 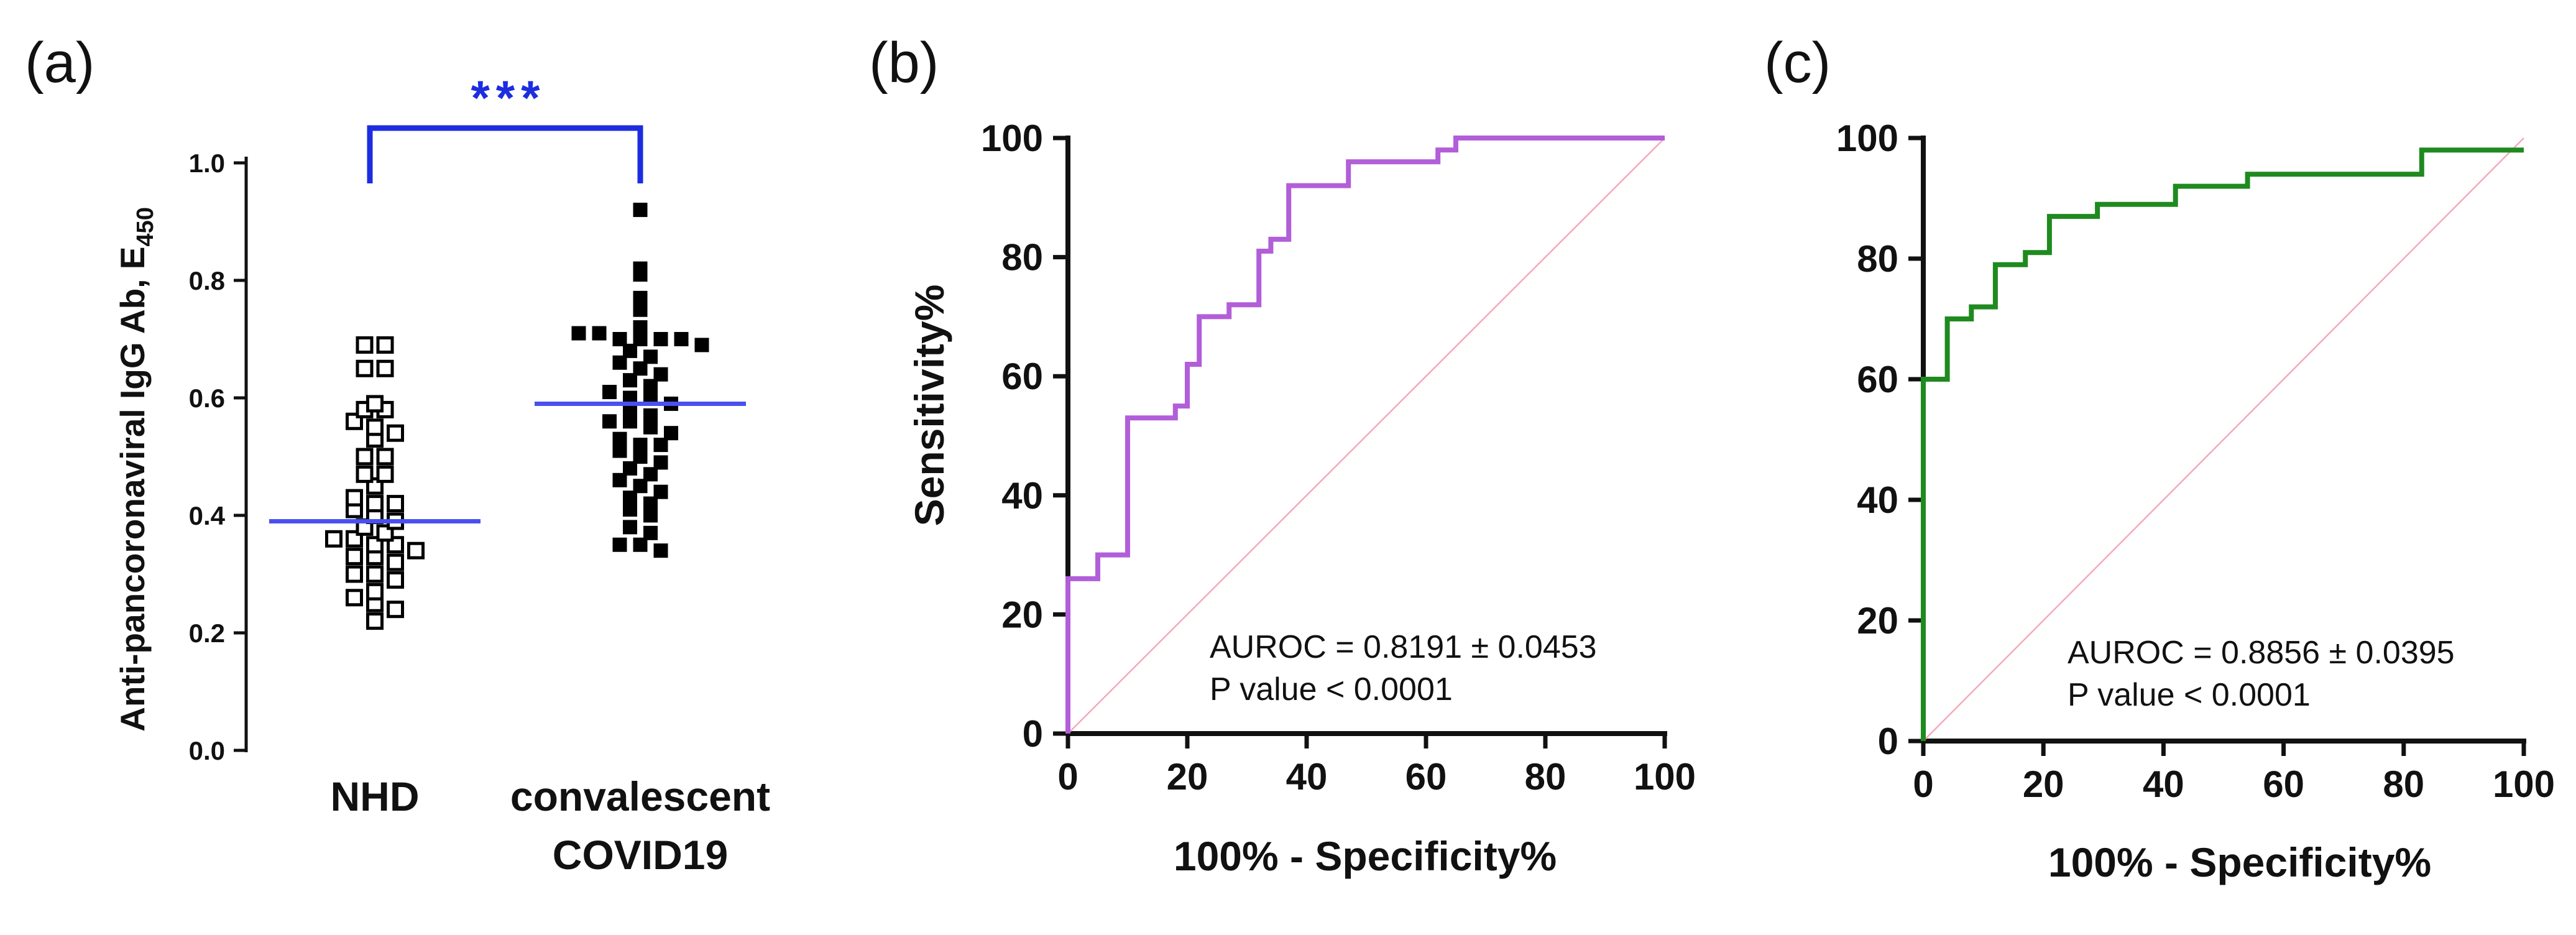 I want to click on panel-a-y-tick-label: 1.0, so click(x=207, y=163).